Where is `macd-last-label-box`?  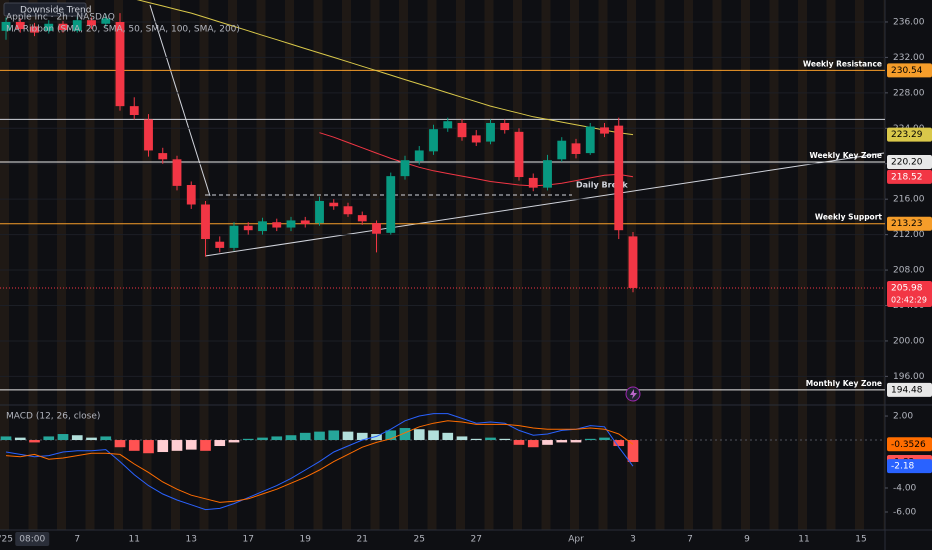 macd-last-label-box is located at coordinates (909, 466).